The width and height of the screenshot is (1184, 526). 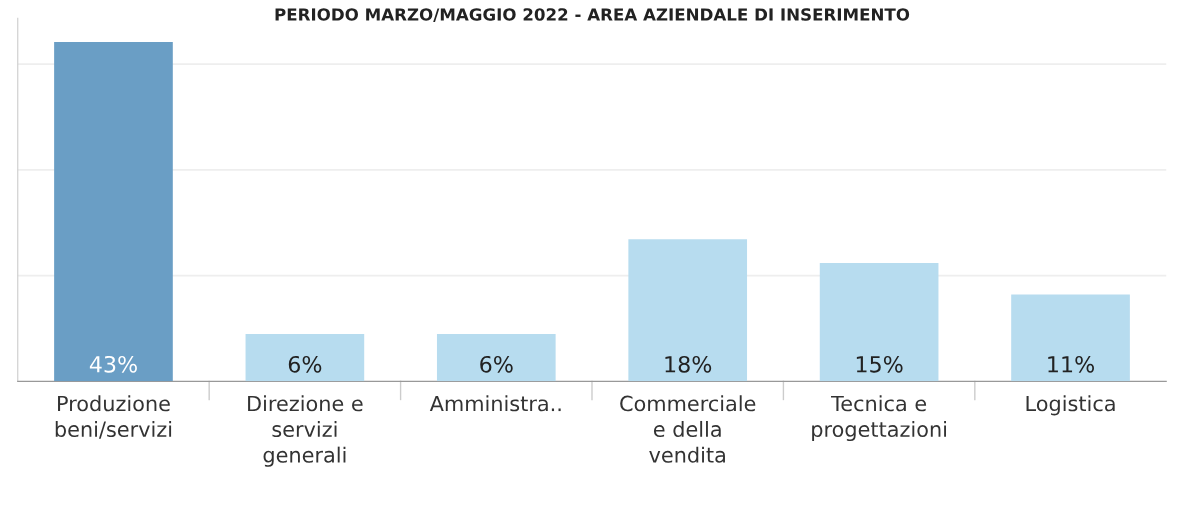 What do you see at coordinates (1070, 405) in the screenshot?
I see `x-tick-label: Logistica` at bounding box center [1070, 405].